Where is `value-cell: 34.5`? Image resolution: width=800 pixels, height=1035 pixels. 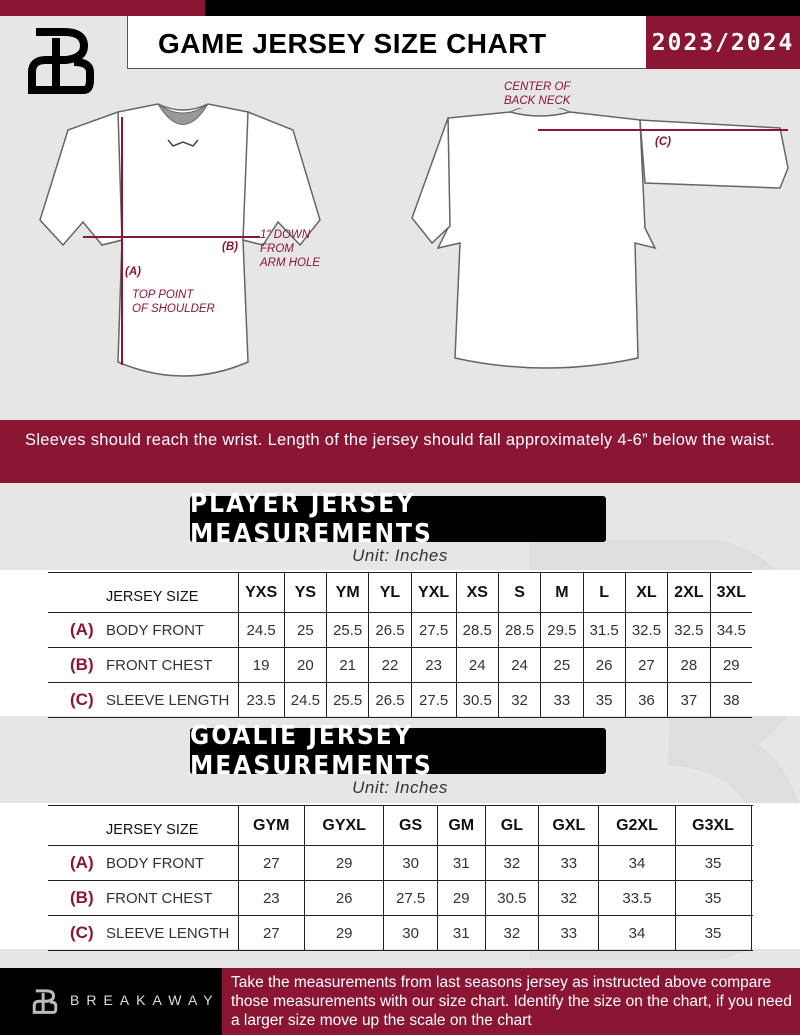
value-cell: 34.5 is located at coordinates (730, 630).